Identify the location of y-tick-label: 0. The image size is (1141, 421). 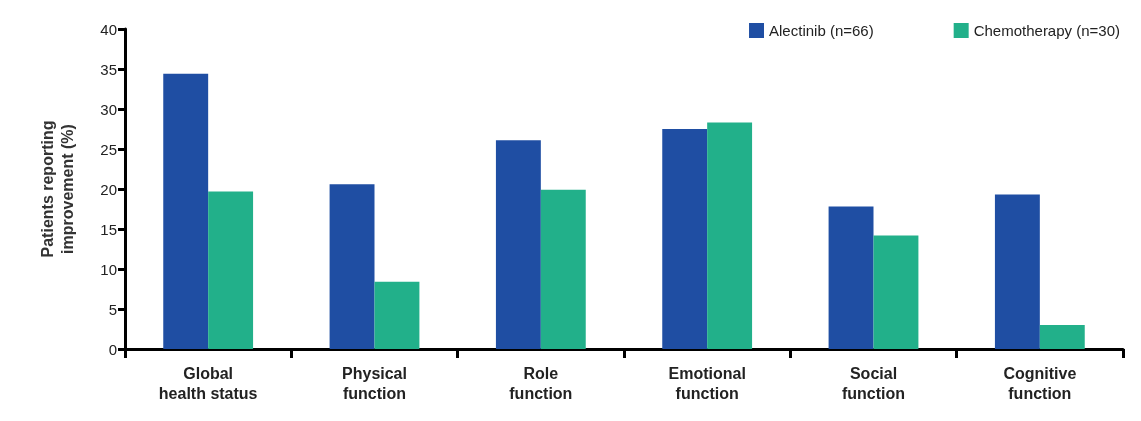
(112, 349).